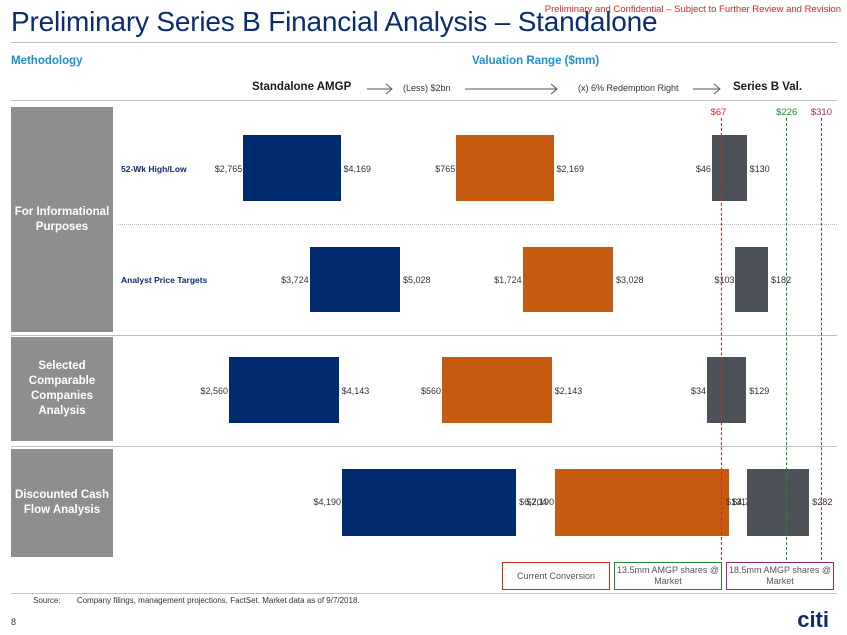  I want to click on flow-standalone-label: Standalone AMGP, so click(302, 87).